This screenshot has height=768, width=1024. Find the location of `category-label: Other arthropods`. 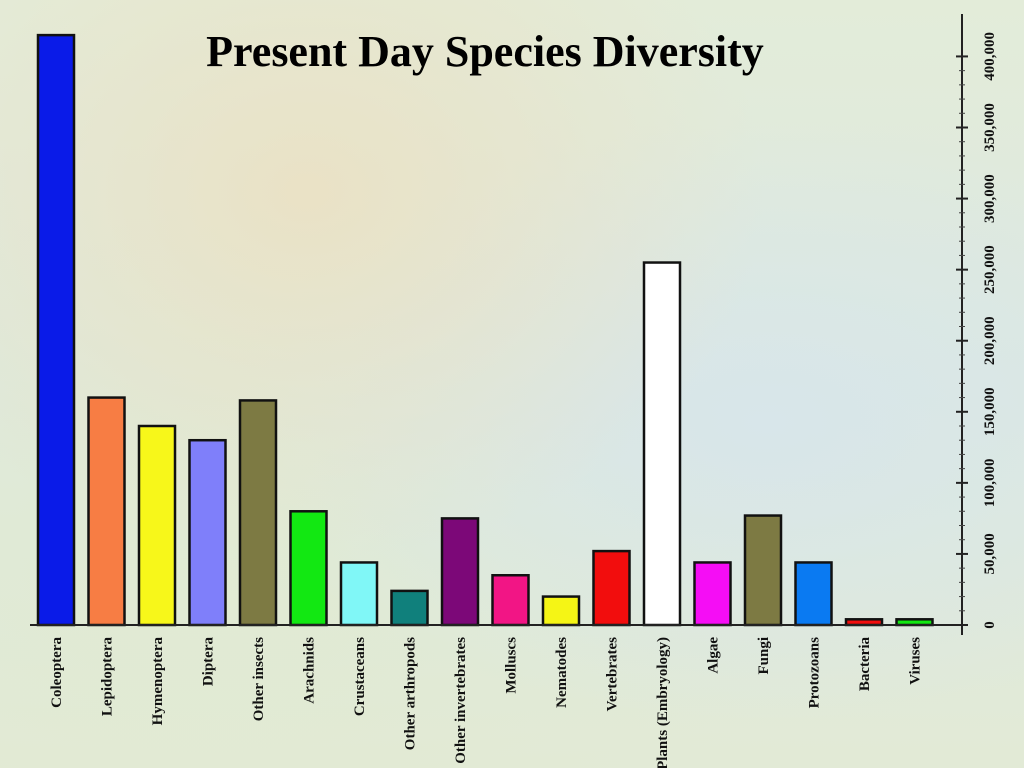

category-label: Other arthropods is located at coordinates (411, 693).